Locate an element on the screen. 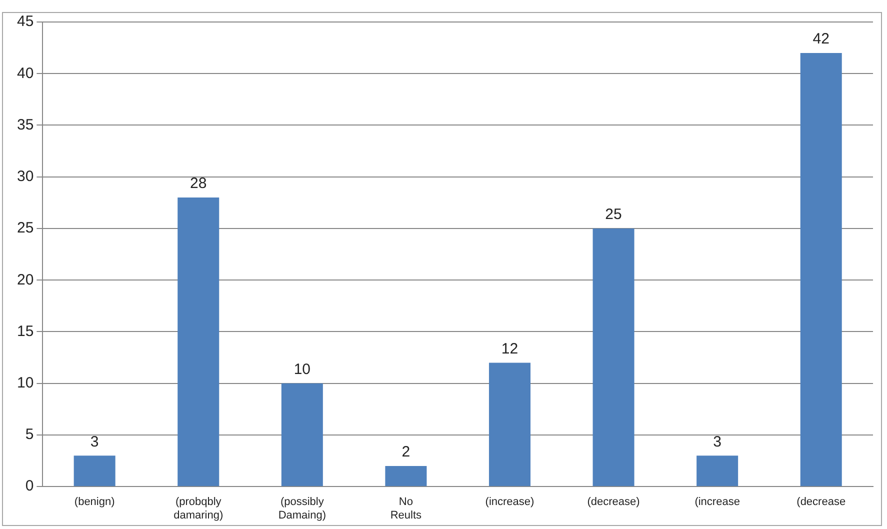 Image resolution: width=887 pixels, height=529 pixels. data-label: 12 is located at coordinates (509, 349).